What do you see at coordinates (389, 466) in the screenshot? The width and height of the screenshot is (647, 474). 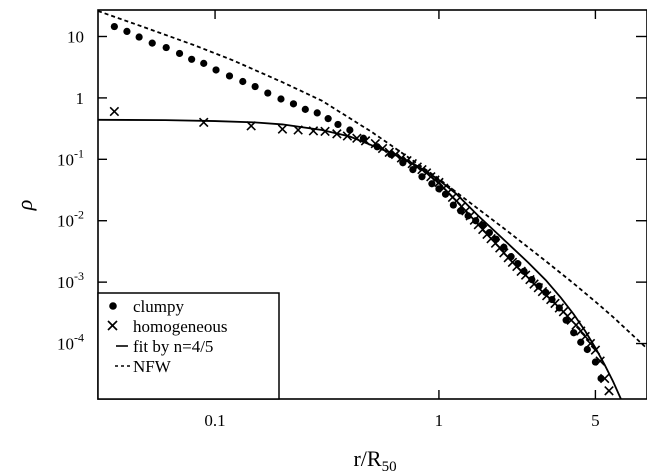 I see `x-axis-title-sub: 50` at bounding box center [389, 466].